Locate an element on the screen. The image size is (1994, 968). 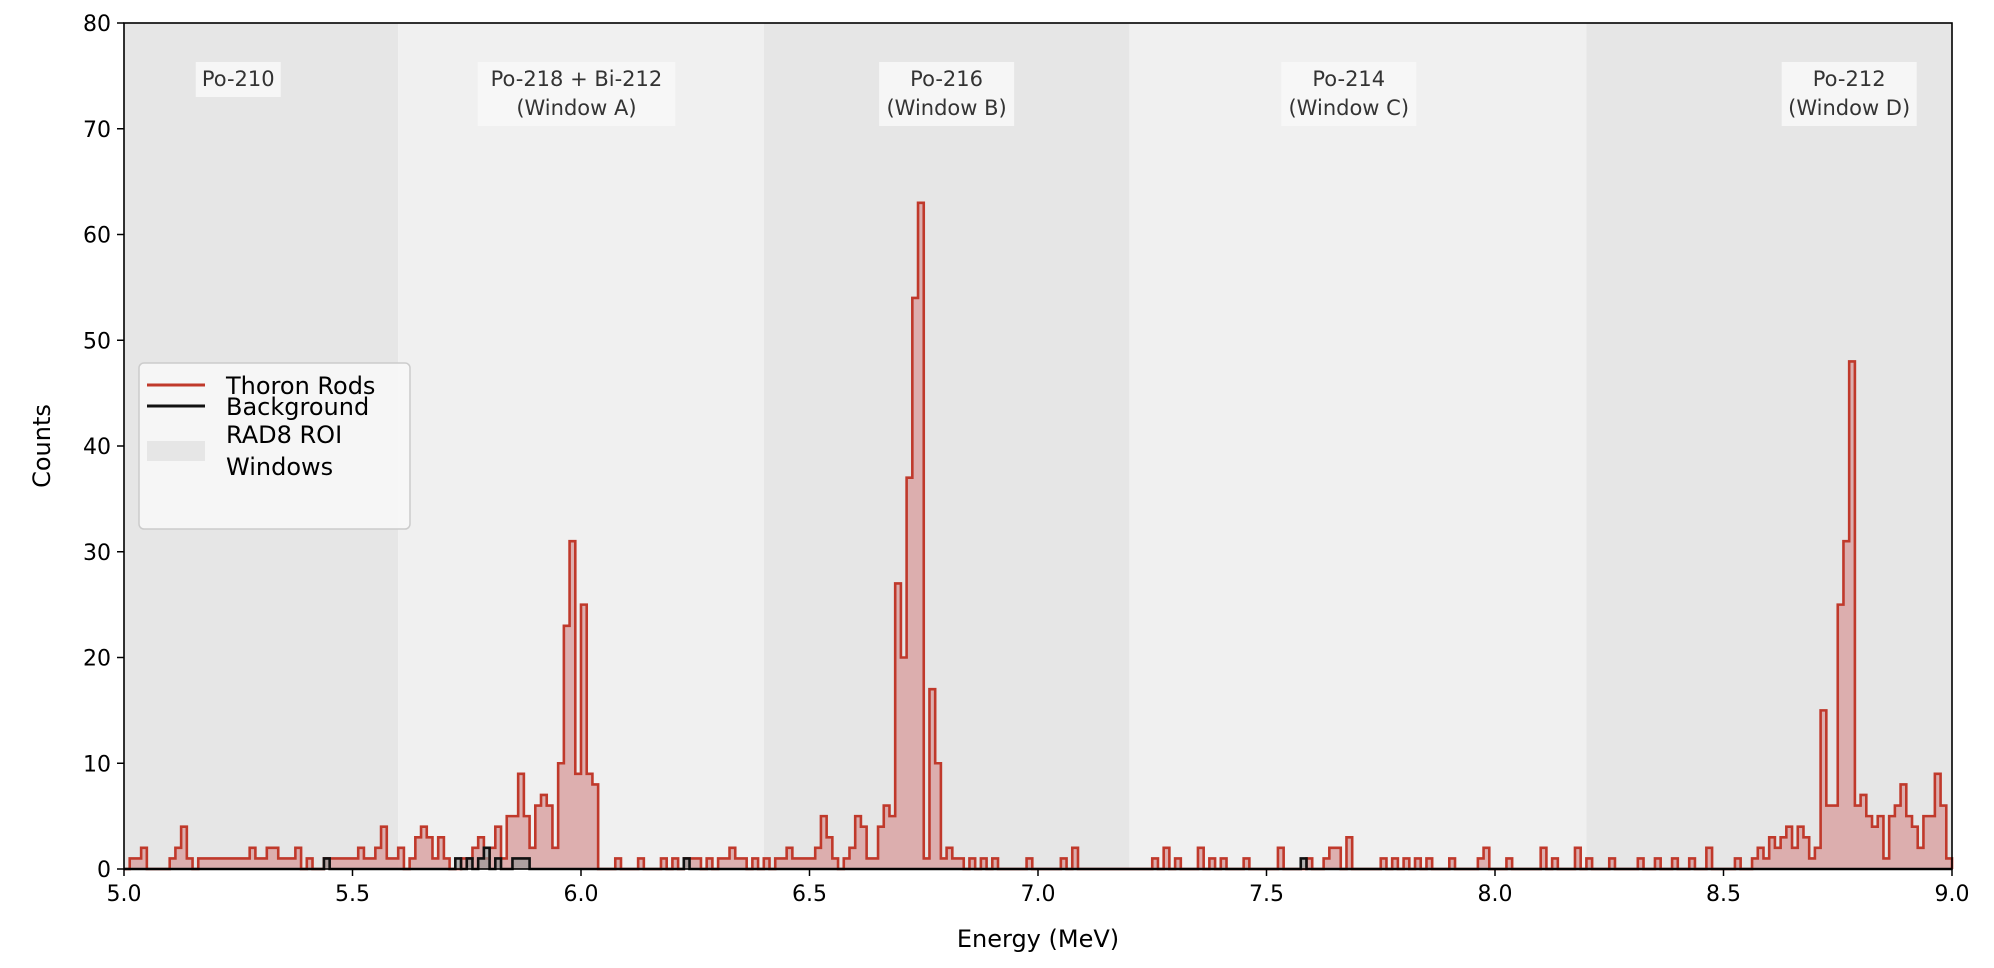
x-tick-label-0: 5.0 is located at coordinates (124, 894).